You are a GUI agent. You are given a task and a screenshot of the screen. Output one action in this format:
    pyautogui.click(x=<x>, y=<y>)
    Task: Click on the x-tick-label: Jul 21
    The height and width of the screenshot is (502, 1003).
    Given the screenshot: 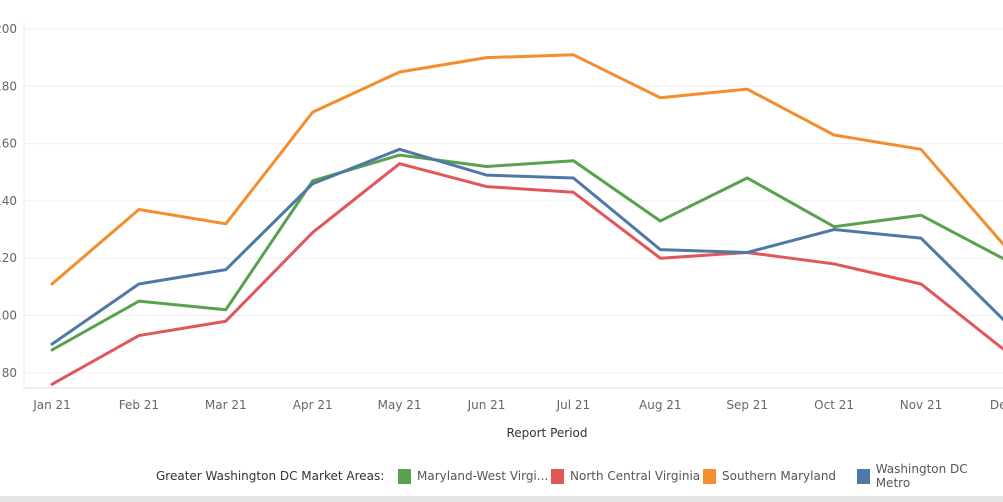 What is the action you would take?
    pyautogui.click(x=573, y=405)
    